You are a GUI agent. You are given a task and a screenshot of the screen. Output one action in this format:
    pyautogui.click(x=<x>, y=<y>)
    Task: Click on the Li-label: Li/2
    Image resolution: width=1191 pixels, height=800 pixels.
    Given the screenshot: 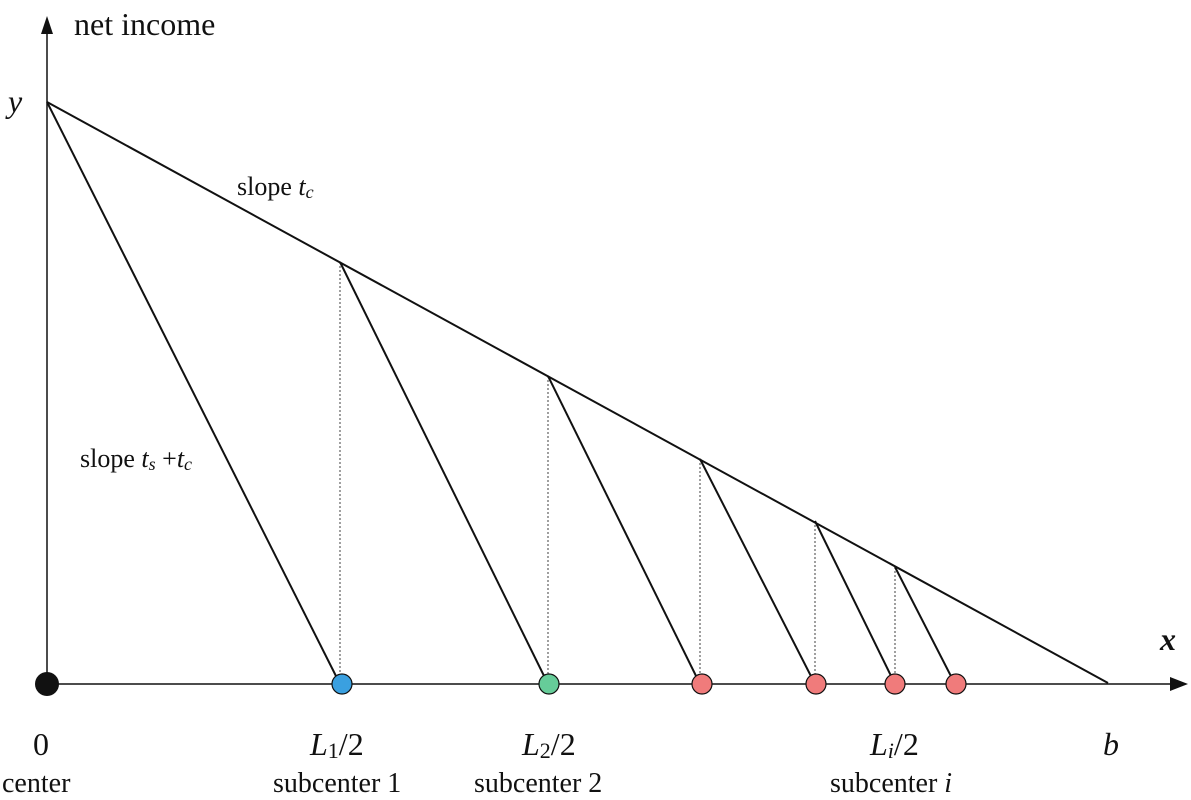 What is the action you would take?
    pyautogui.click(x=894, y=744)
    